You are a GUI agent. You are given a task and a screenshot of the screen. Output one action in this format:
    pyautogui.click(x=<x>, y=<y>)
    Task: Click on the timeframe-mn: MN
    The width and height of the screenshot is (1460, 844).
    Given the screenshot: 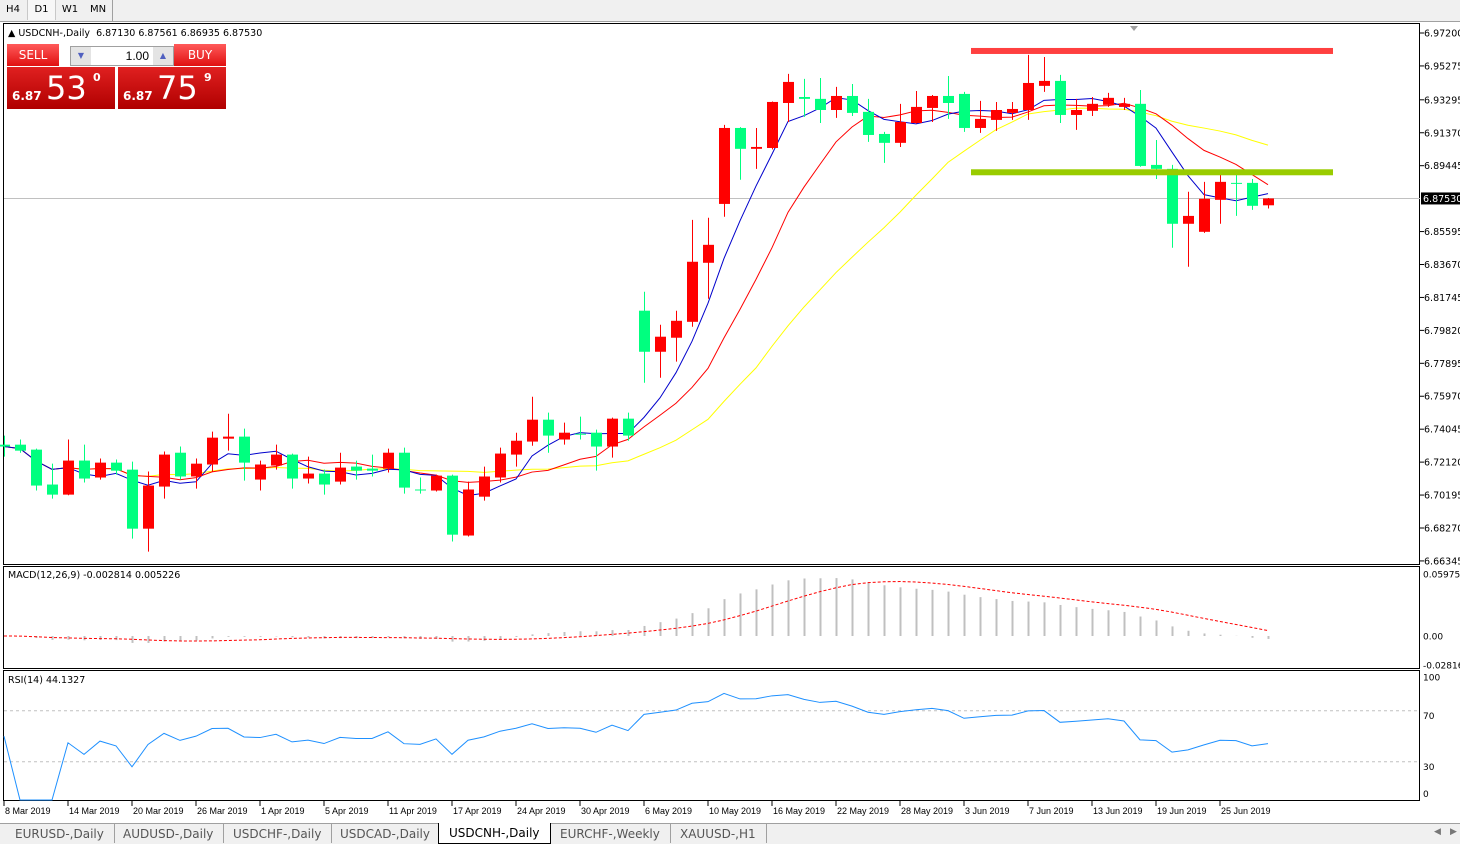 What is the action you would take?
    pyautogui.click(x=98, y=9)
    